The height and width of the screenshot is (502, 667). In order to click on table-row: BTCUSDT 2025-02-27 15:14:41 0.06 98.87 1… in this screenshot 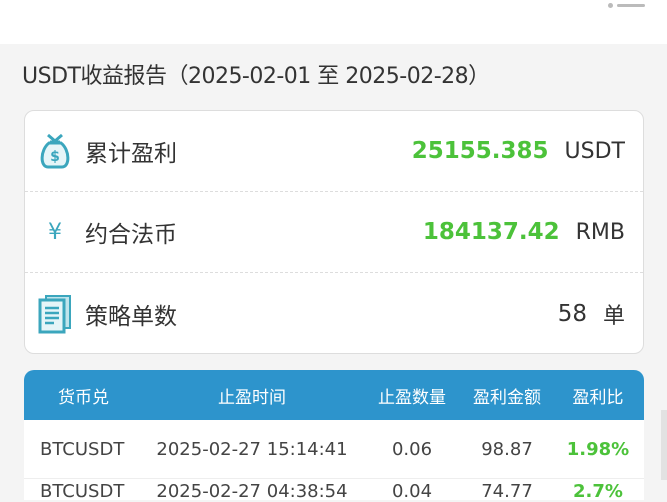, I will do `click(335, 449)`.